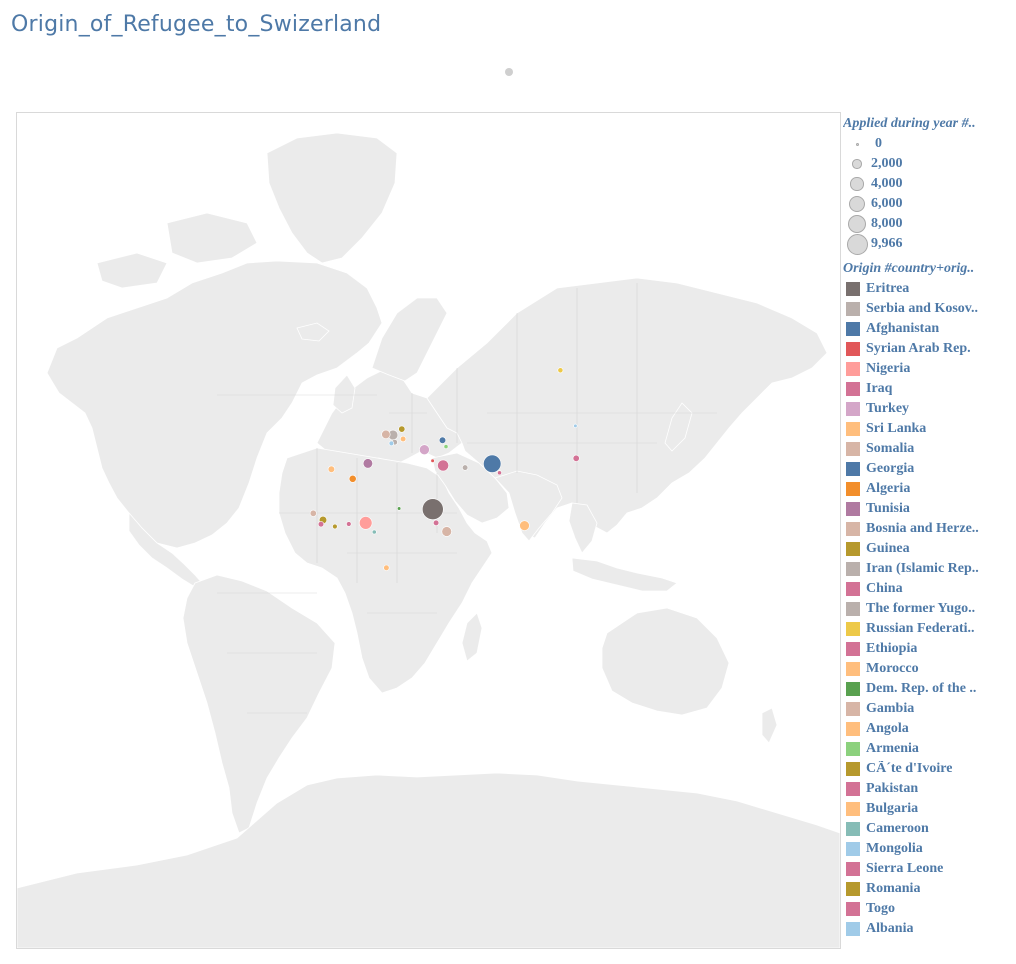 This screenshot has width=1016, height=964. I want to click on color-legend-item: Bulgaria, so click(929, 809).